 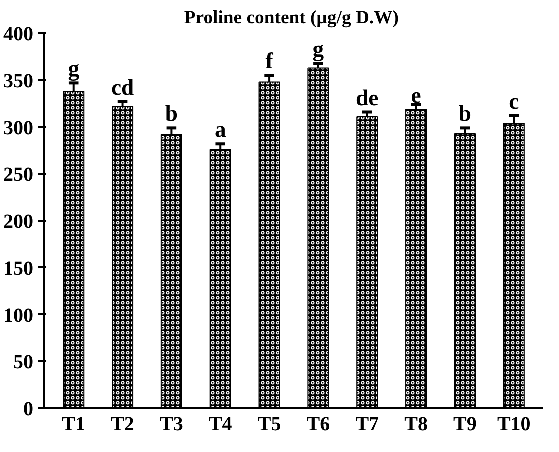 I want to click on annotation: cd, so click(x=122, y=87).